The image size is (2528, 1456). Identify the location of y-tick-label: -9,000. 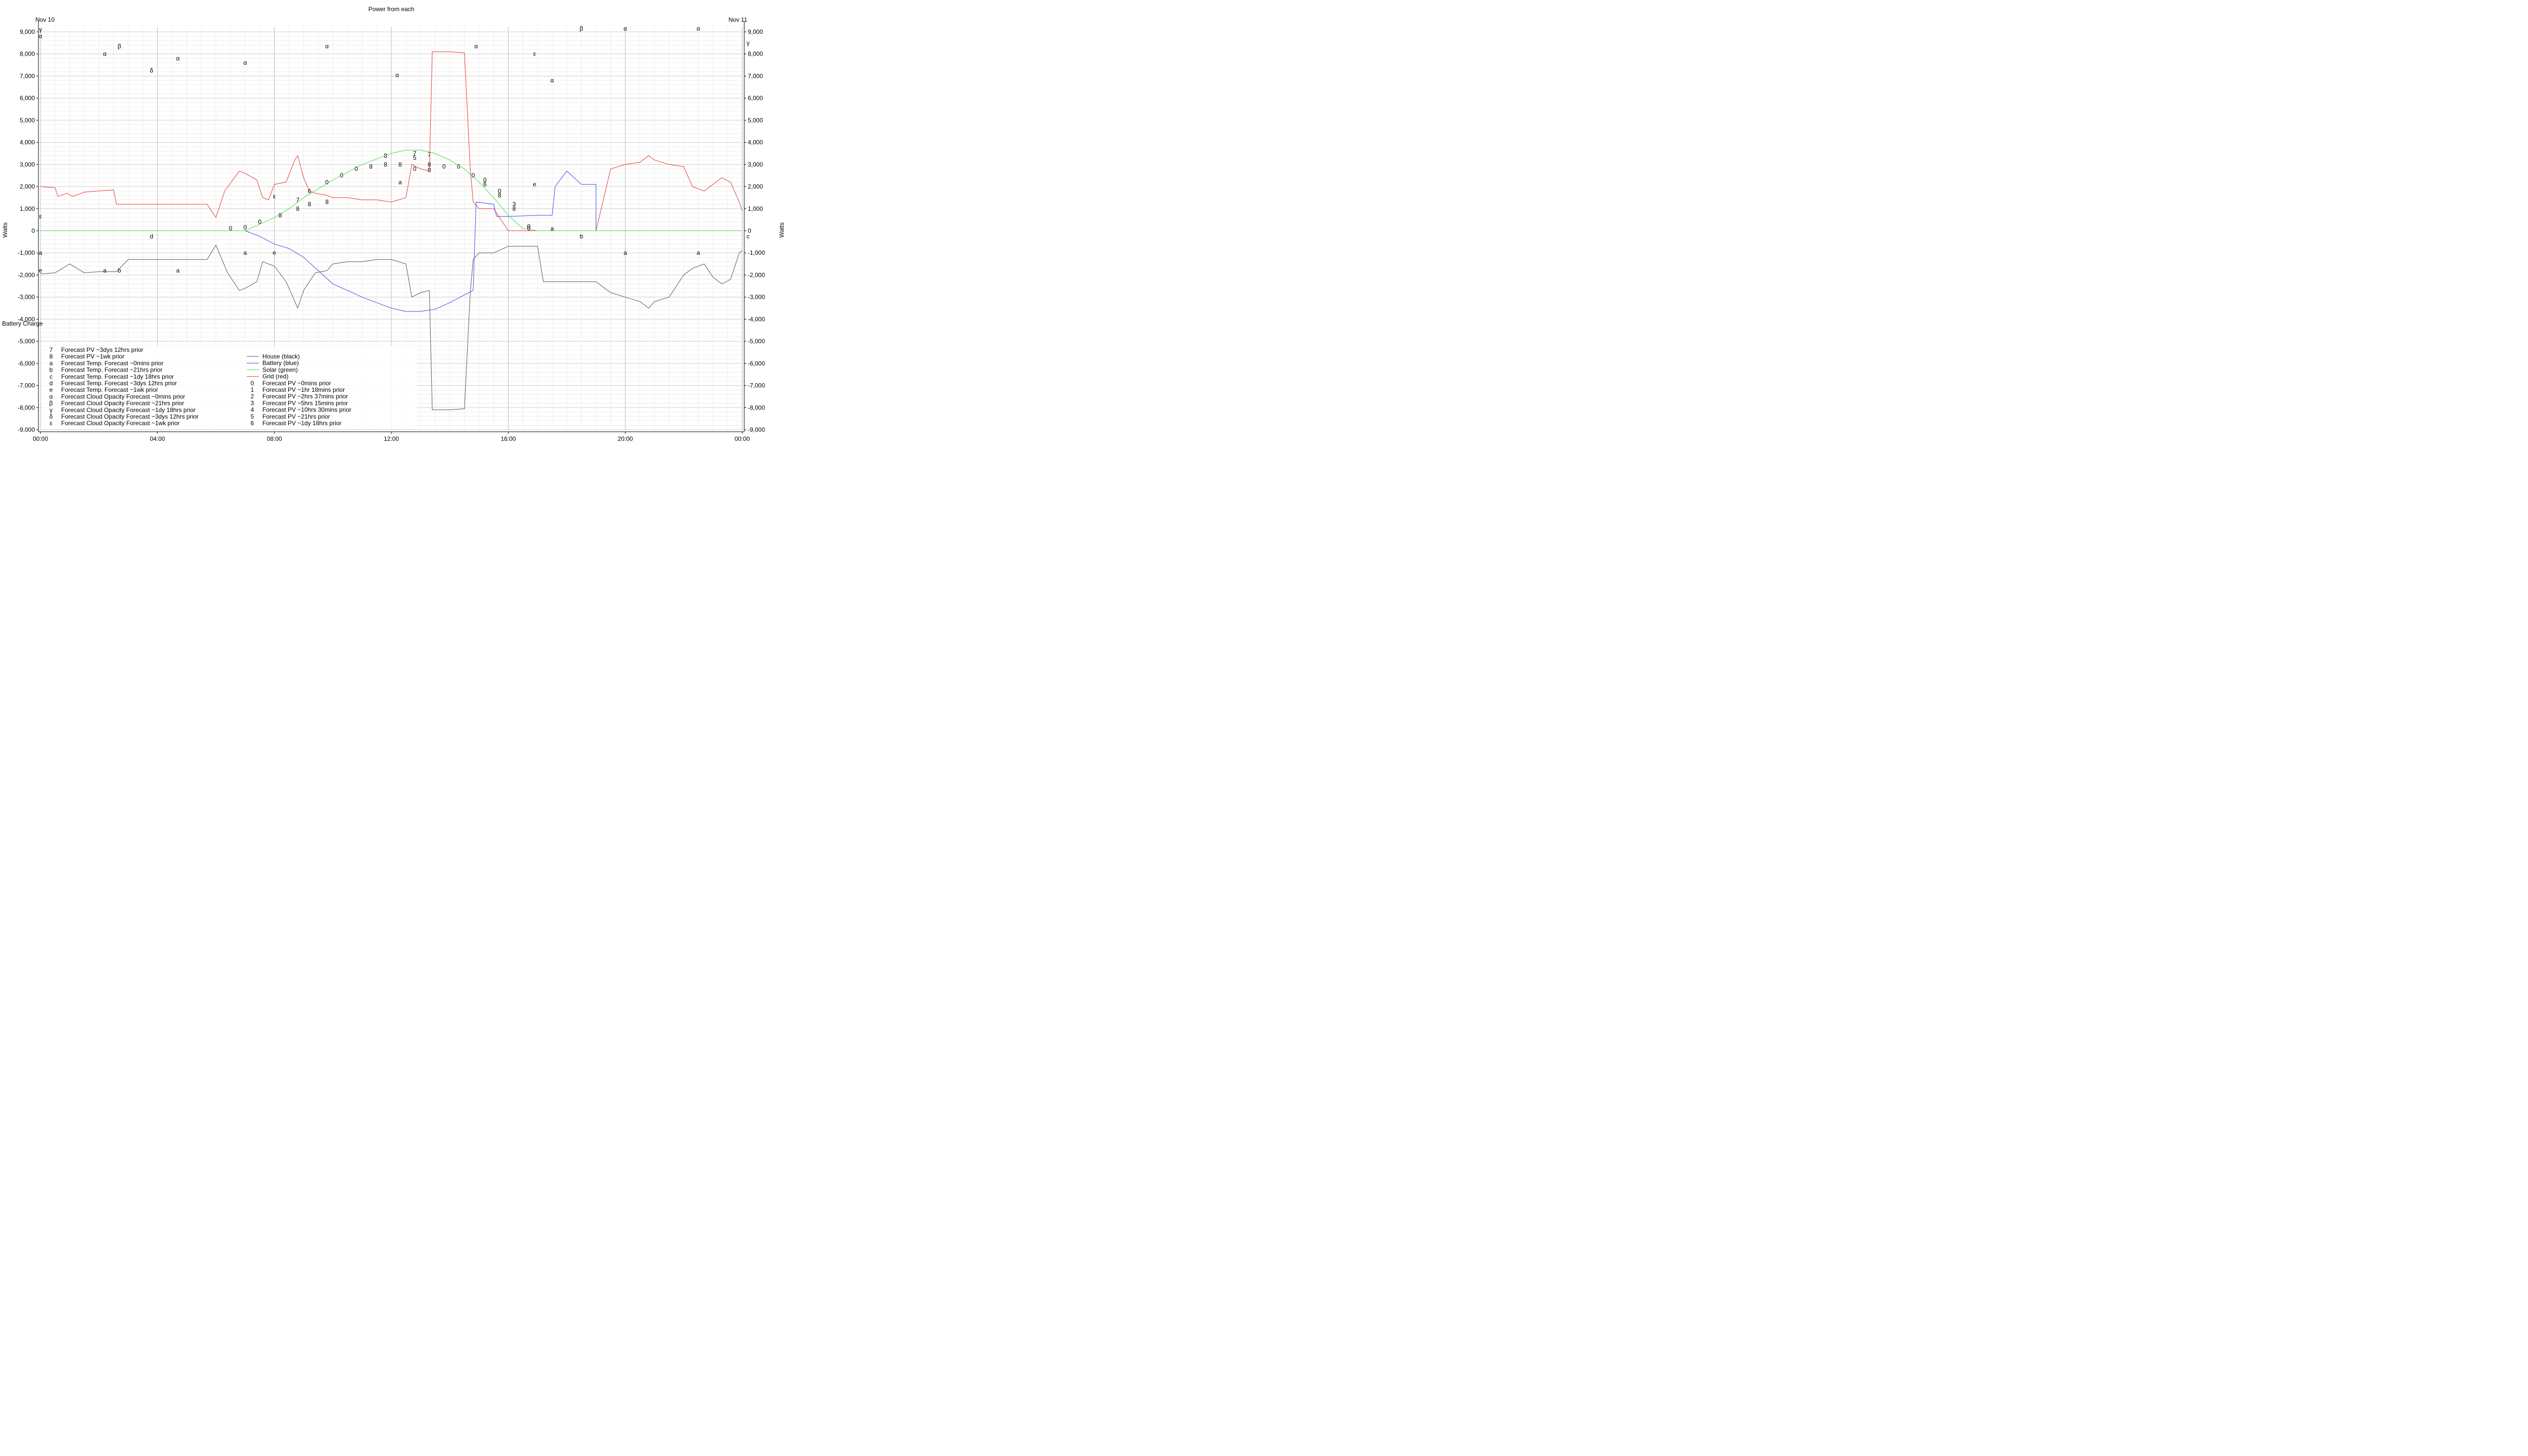
(27, 429).